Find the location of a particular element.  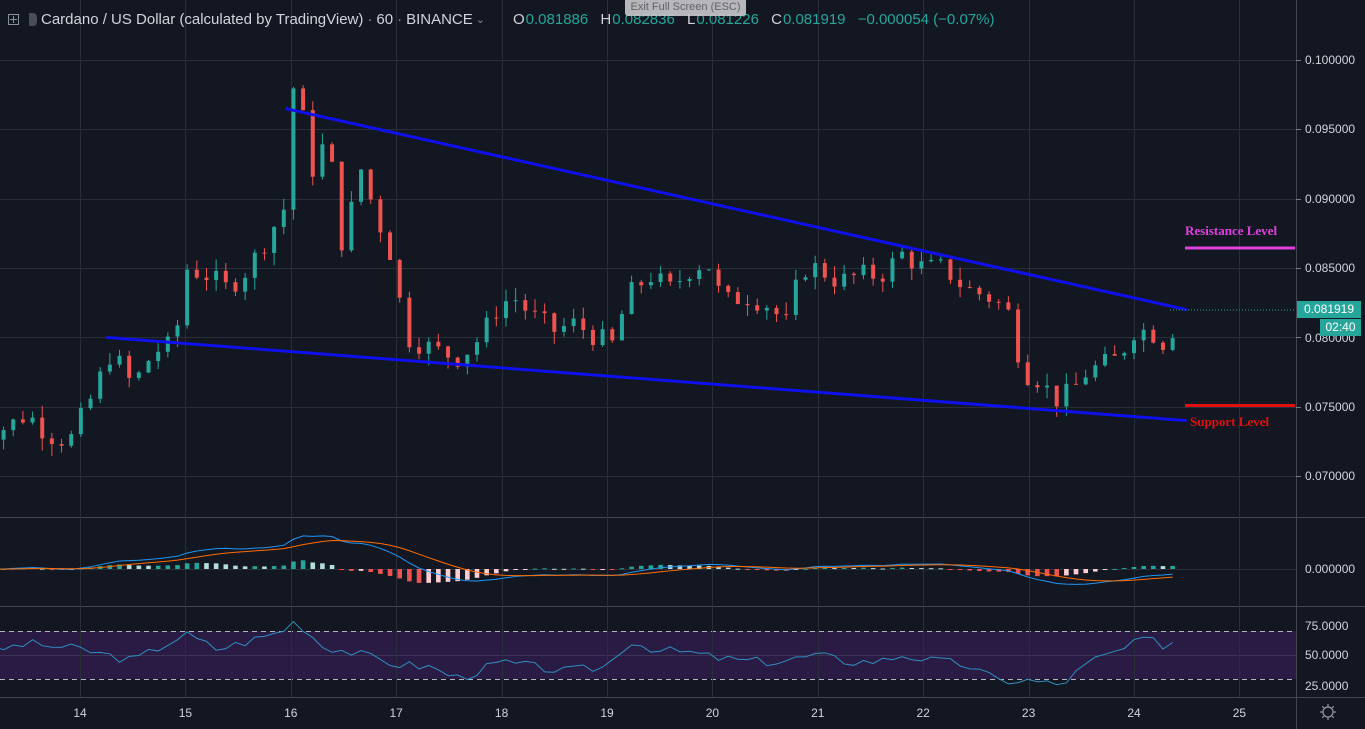

time-tick: 16 is located at coordinates (291, 713).